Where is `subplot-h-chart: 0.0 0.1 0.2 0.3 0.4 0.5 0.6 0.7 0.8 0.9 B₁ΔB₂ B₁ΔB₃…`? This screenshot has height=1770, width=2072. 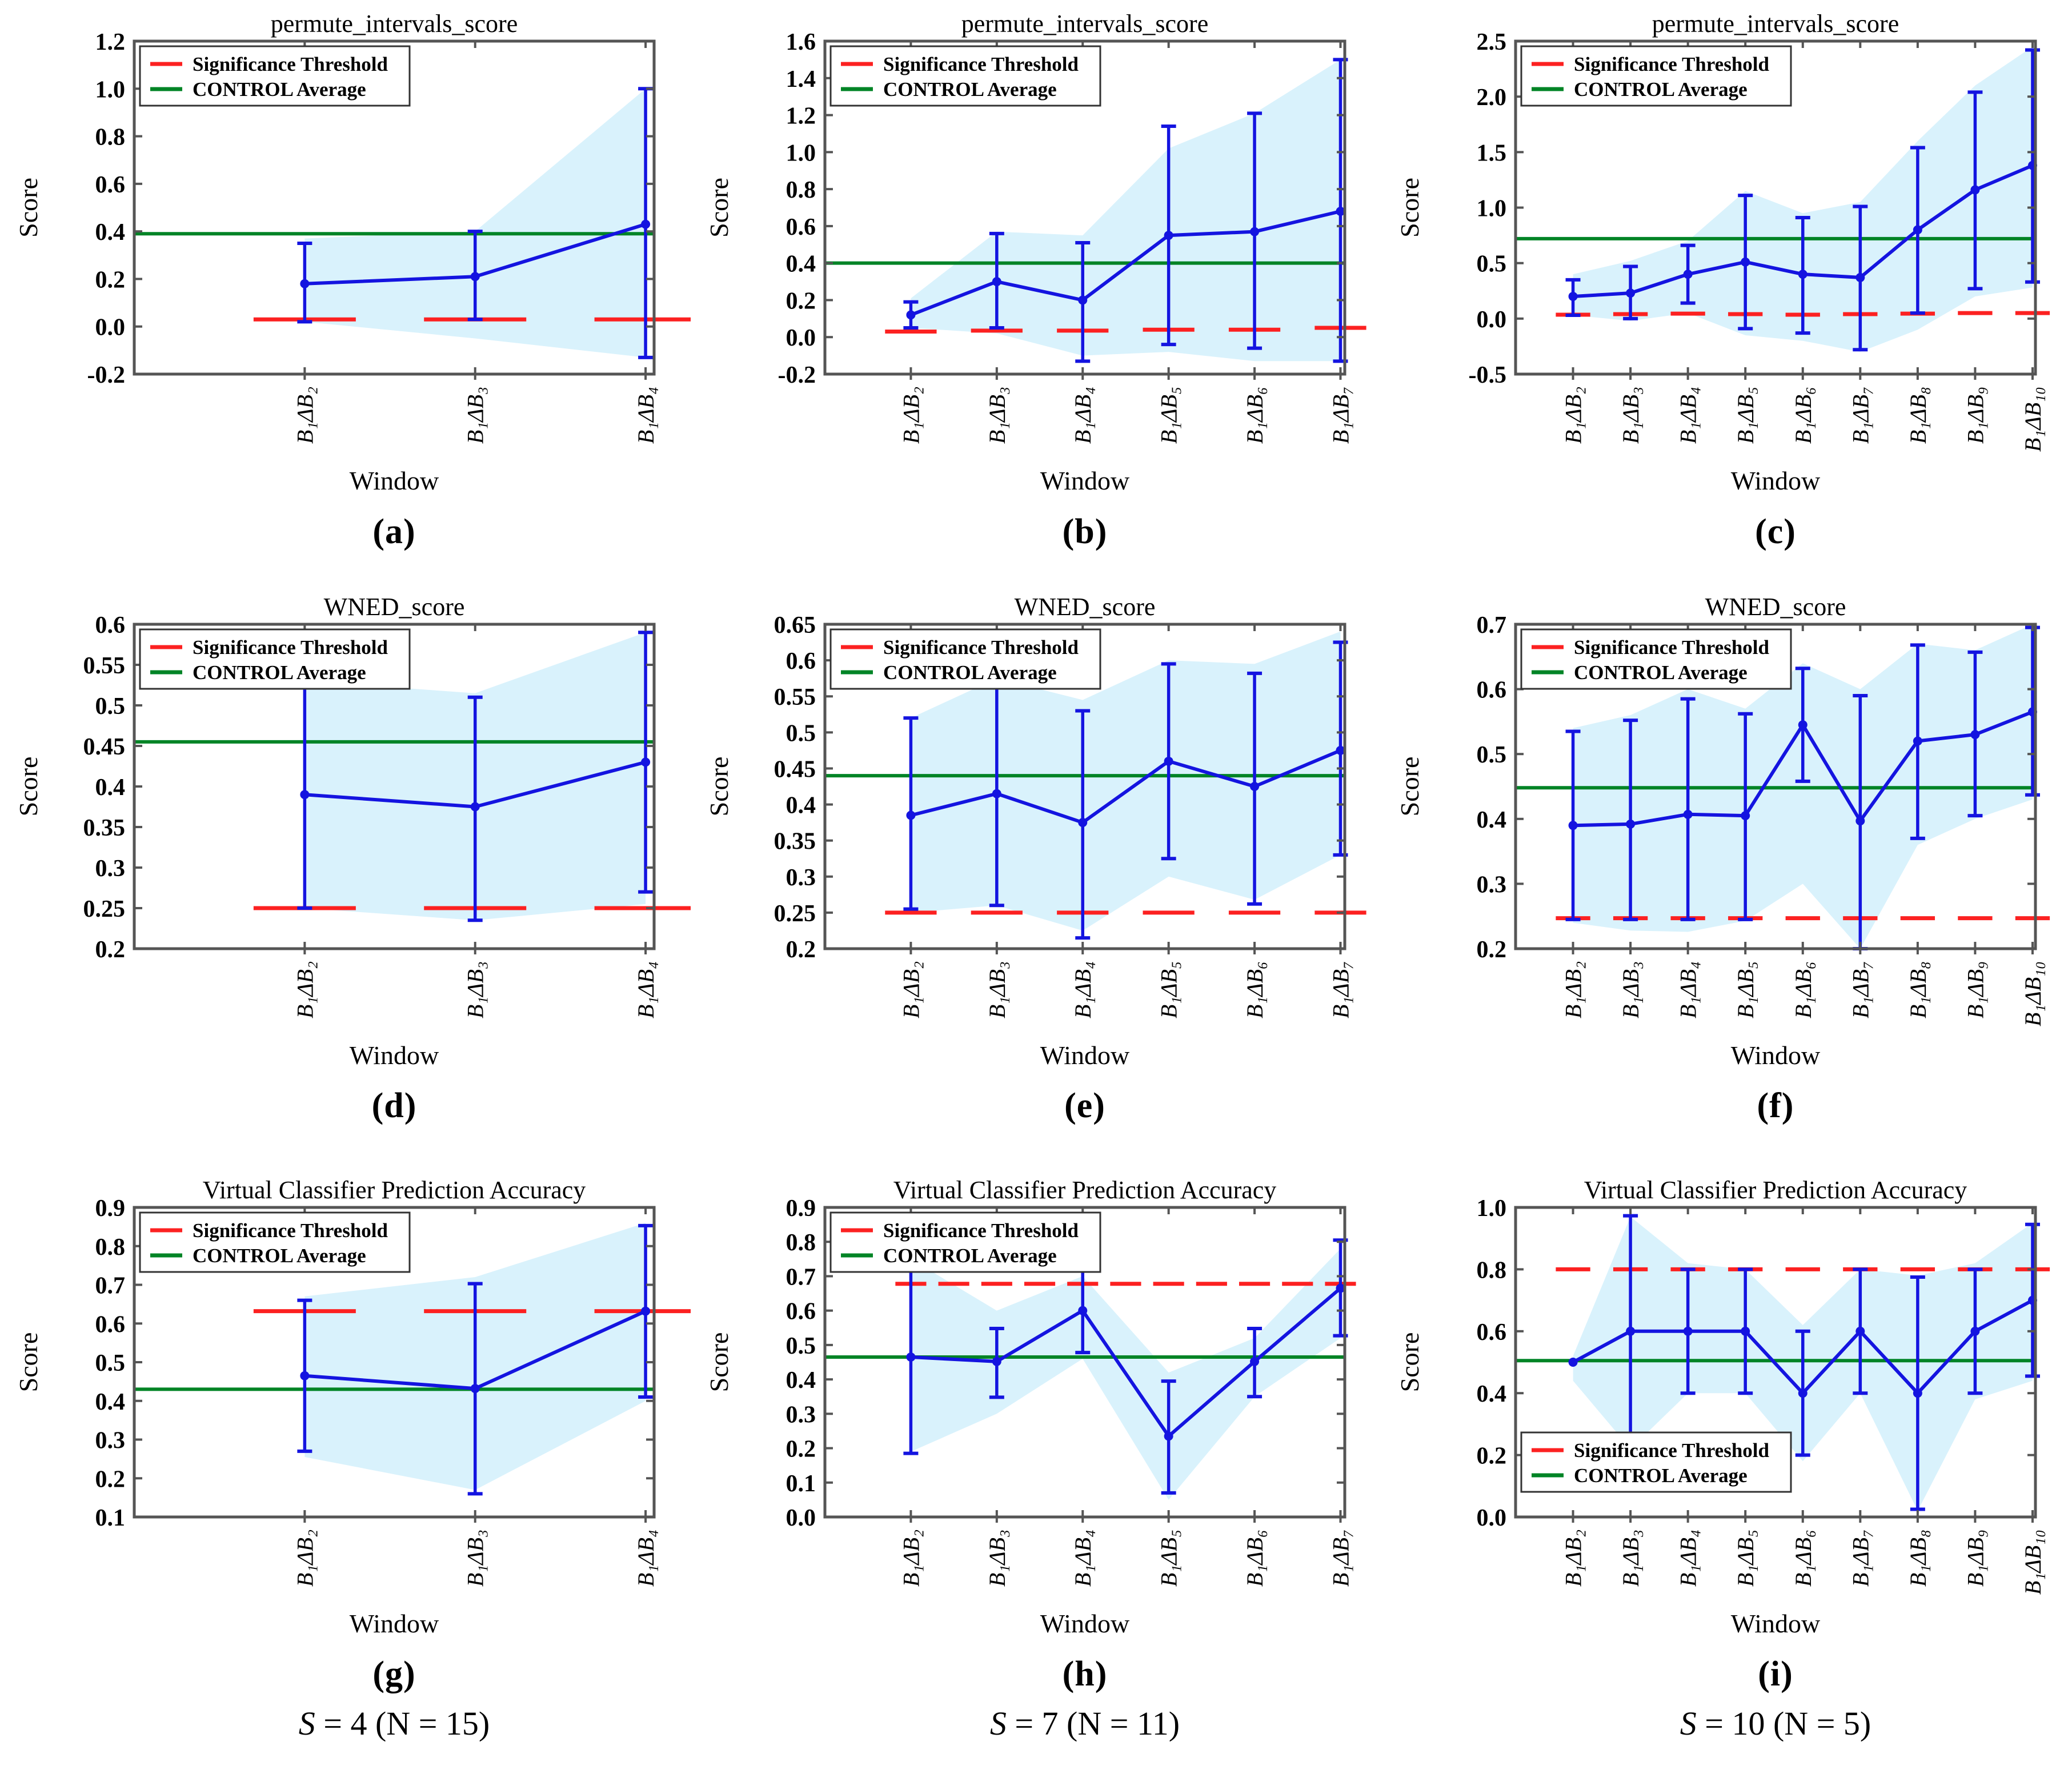 subplot-h-chart: 0.0 0.1 0.2 0.3 0.4 0.5 0.6 0.7 0.8 0.9 B₁ΔB₂ B₁ΔB₃… is located at coordinates (1030, 1409).